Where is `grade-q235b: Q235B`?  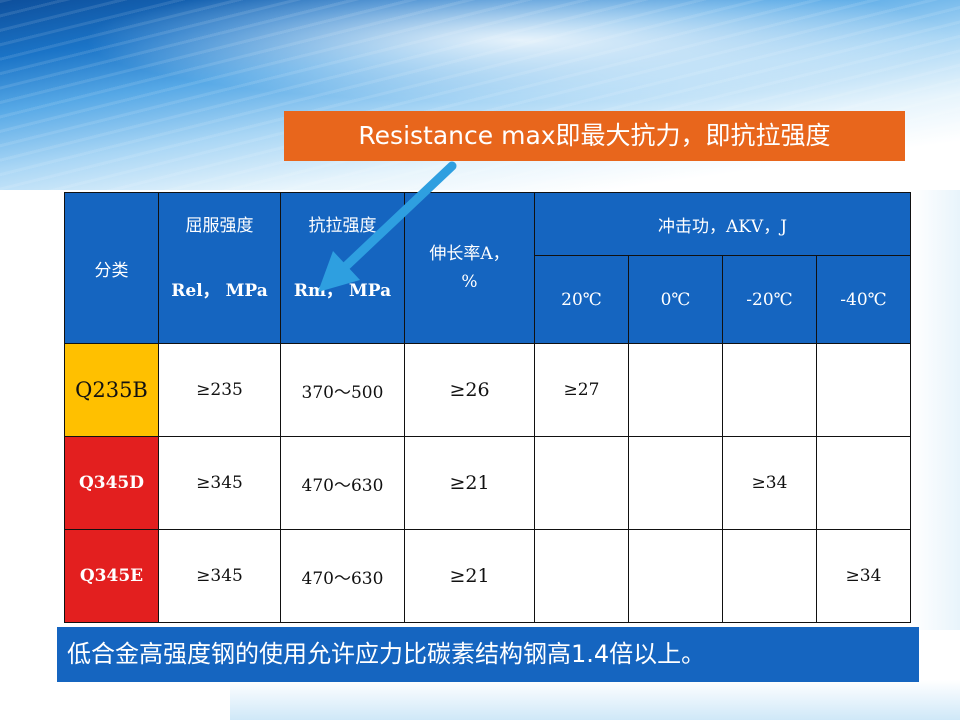
grade-q235b: Q235B is located at coordinates (111, 390).